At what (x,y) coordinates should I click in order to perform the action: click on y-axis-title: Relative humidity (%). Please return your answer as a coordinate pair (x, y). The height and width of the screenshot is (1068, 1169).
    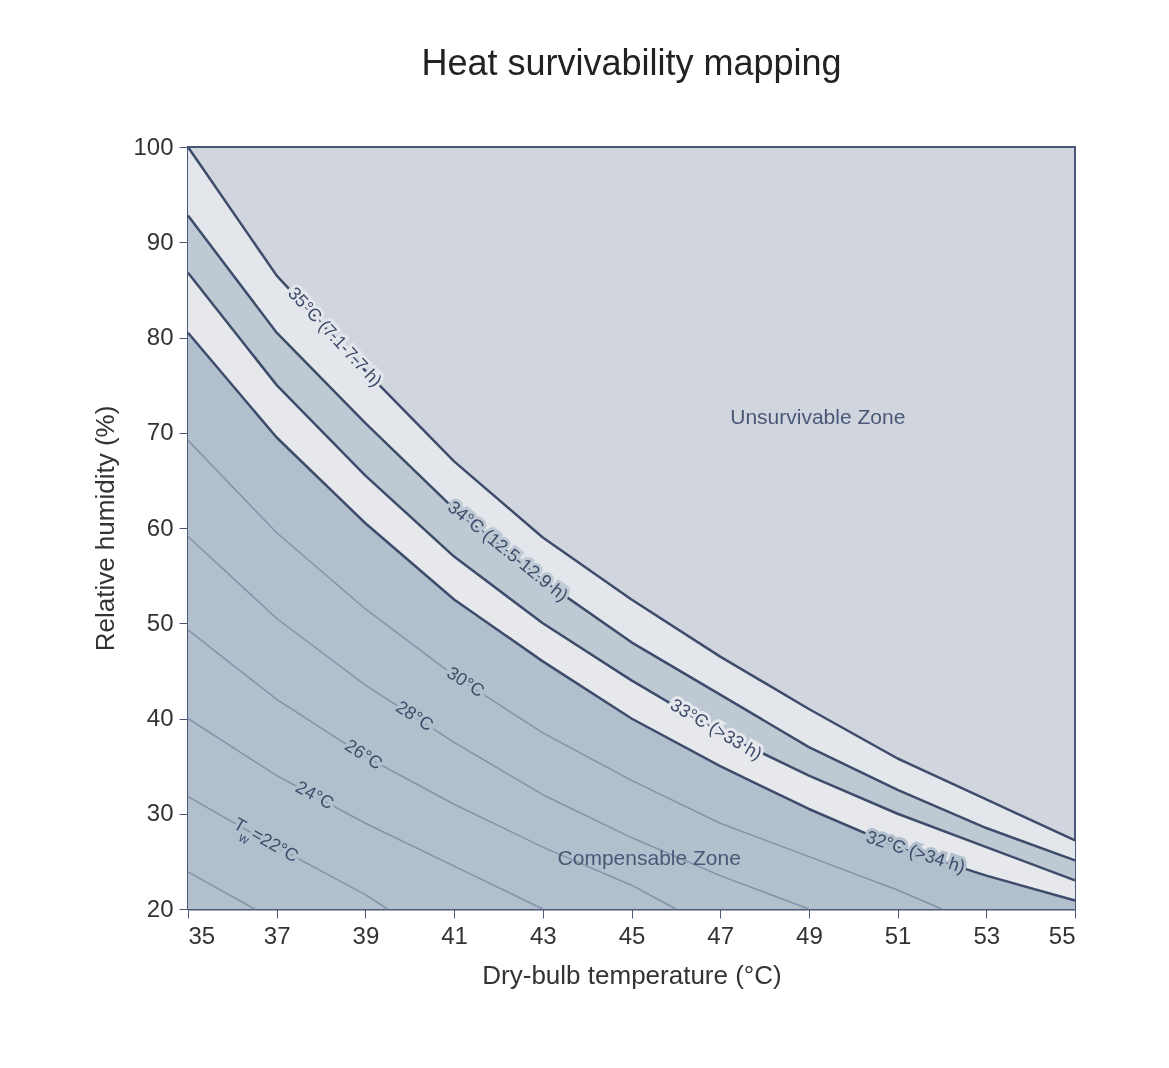
    Looking at the image, I should click on (105, 528).